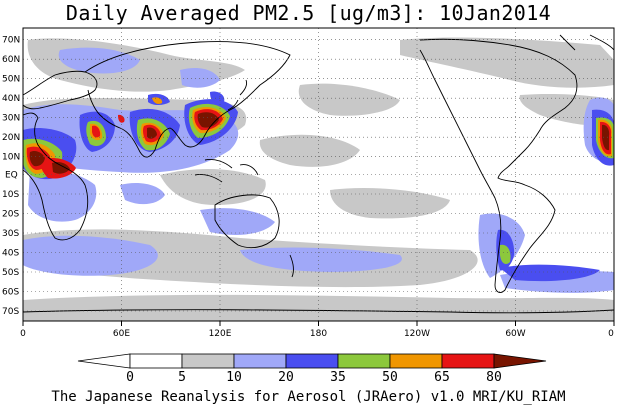 The image size is (617, 410). Describe the element at coordinates (10, 215) in the screenshot. I see `lat-label-20s: 20S` at that location.